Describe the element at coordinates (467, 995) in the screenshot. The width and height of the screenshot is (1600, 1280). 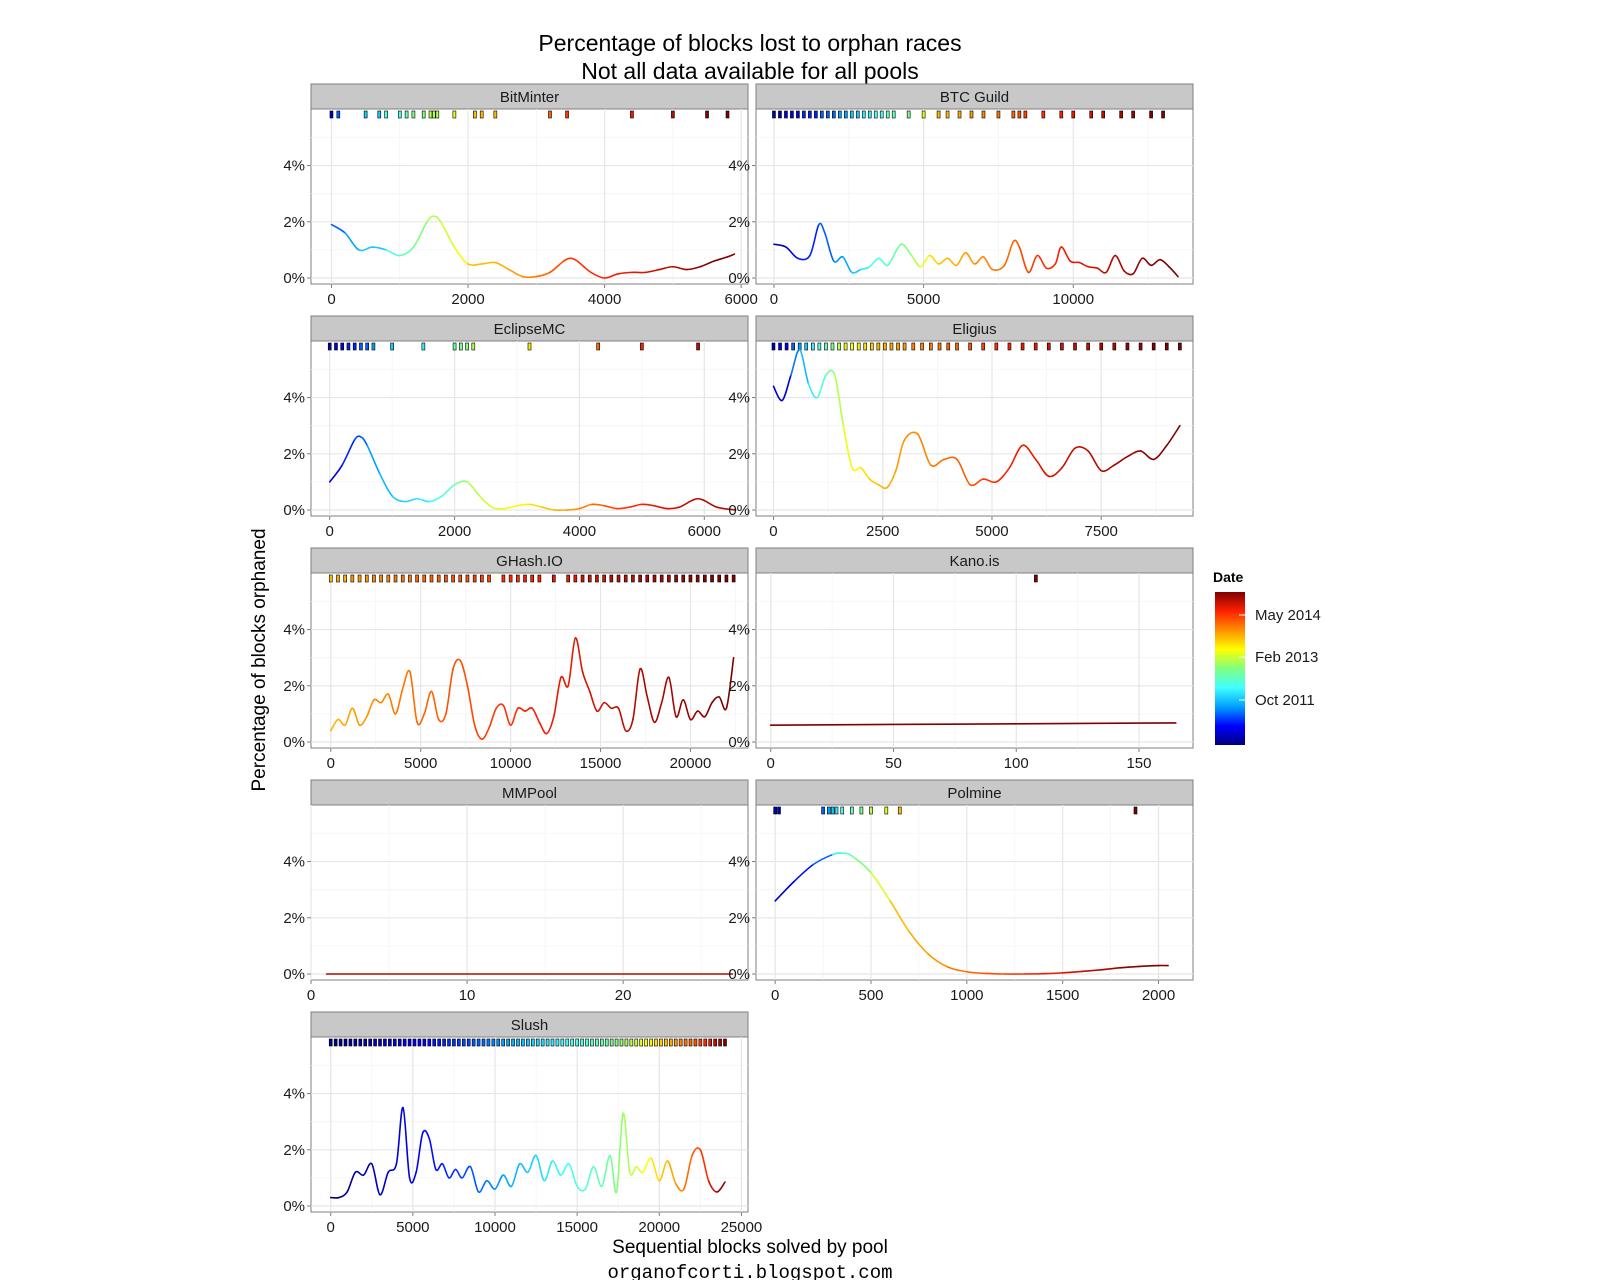
I see `x-tick-label: 10` at that location.